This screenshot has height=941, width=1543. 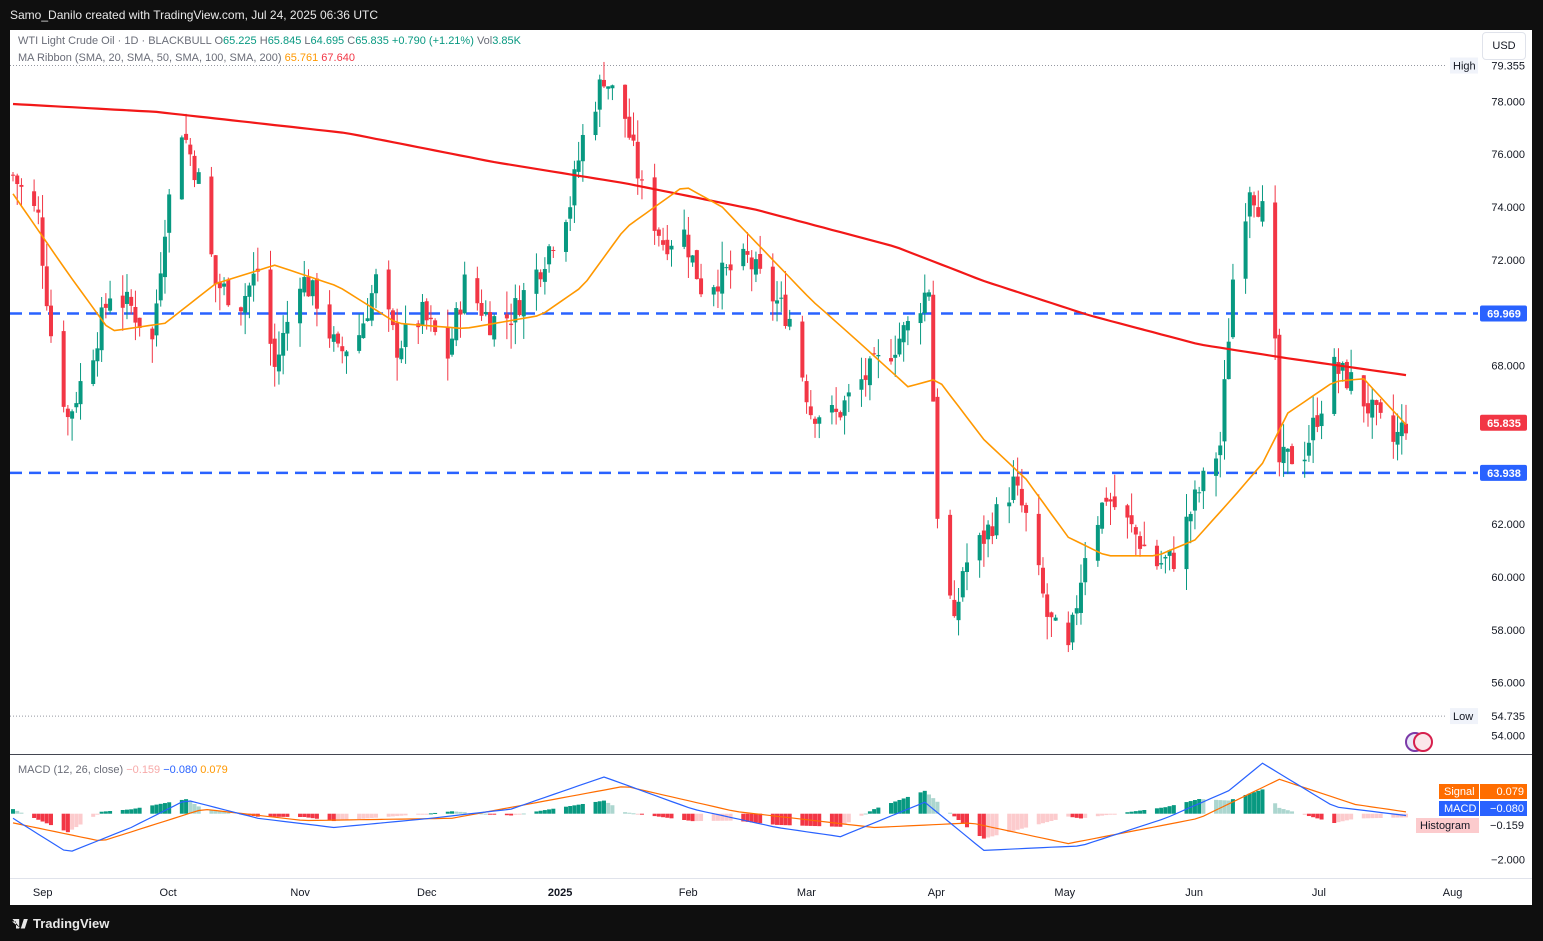 What do you see at coordinates (1510, 792) in the screenshot?
I see `signal-tag-value: 0.079` at bounding box center [1510, 792].